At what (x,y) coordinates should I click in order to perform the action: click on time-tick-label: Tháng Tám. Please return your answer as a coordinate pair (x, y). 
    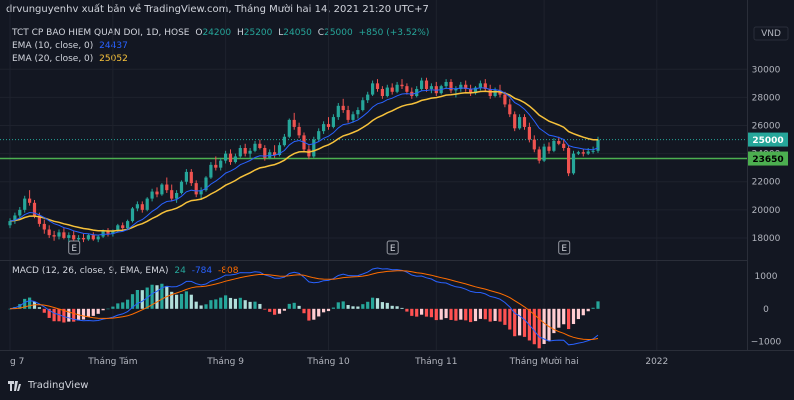
    Looking at the image, I should click on (112, 362).